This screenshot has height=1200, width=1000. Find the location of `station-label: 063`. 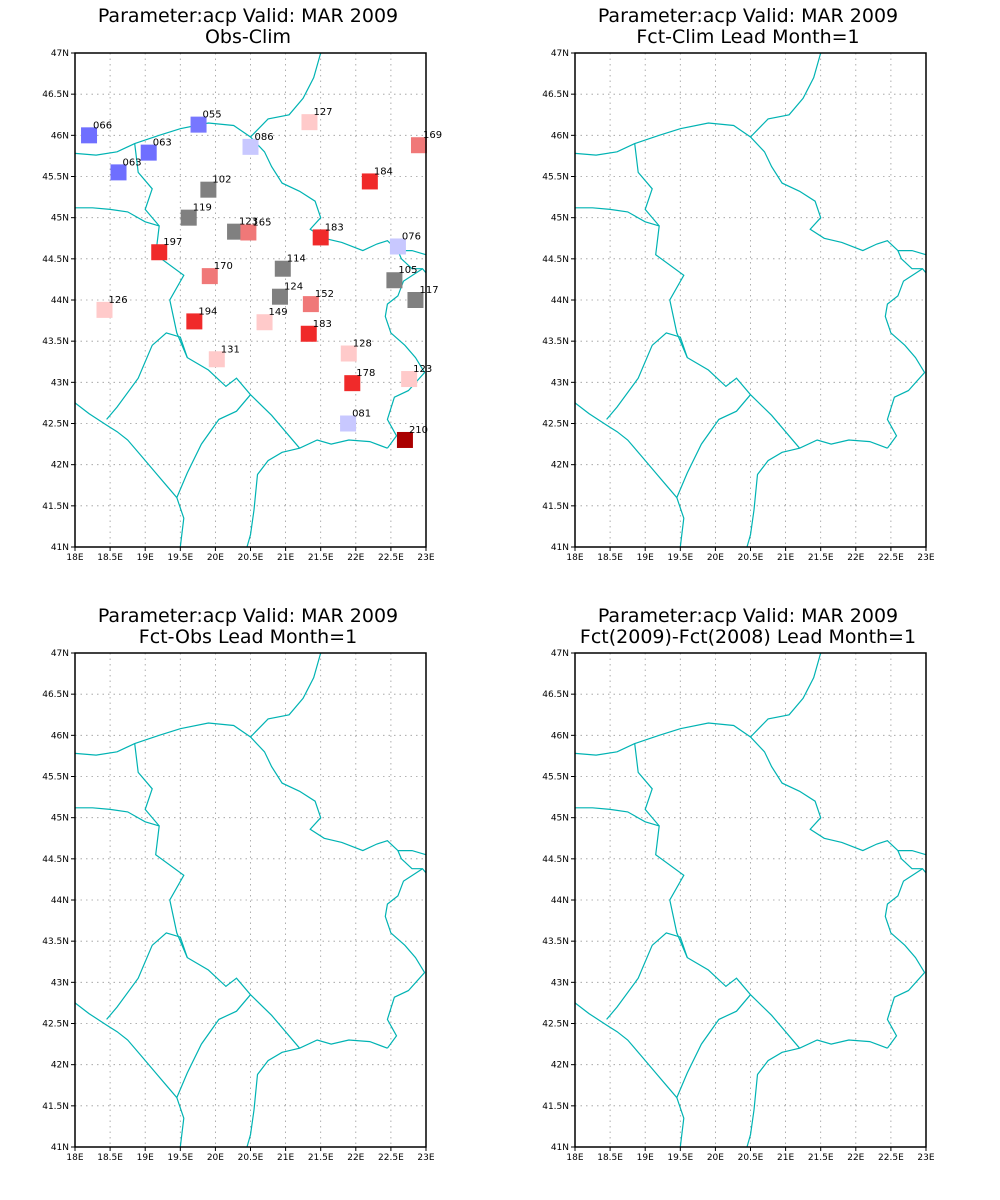

station-label: 063 is located at coordinates (132, 162).